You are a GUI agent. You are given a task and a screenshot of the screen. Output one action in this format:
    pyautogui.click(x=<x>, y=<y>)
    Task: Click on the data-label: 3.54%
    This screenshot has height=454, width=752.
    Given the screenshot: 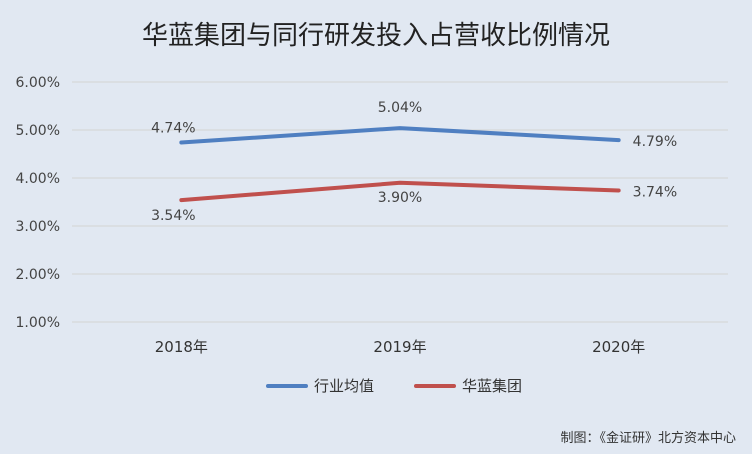 What is the action you would take?
    pyautogui.click(x=173, y=216)
    